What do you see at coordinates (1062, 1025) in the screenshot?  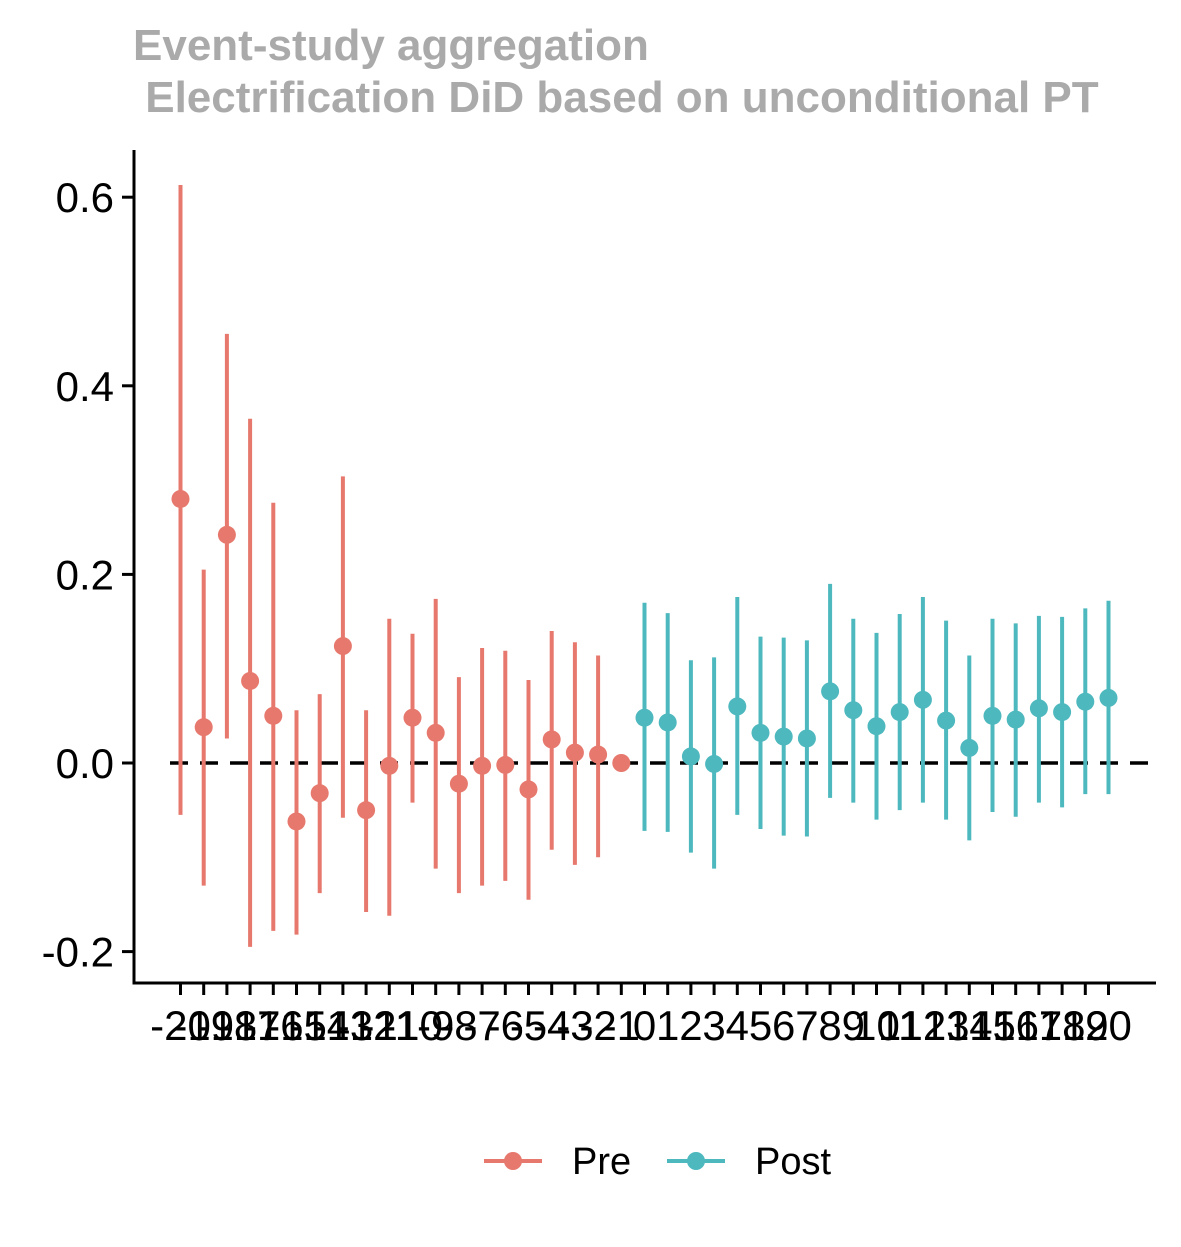 I see `x-tick-label: 18` at bounding box center [1062, 1025].